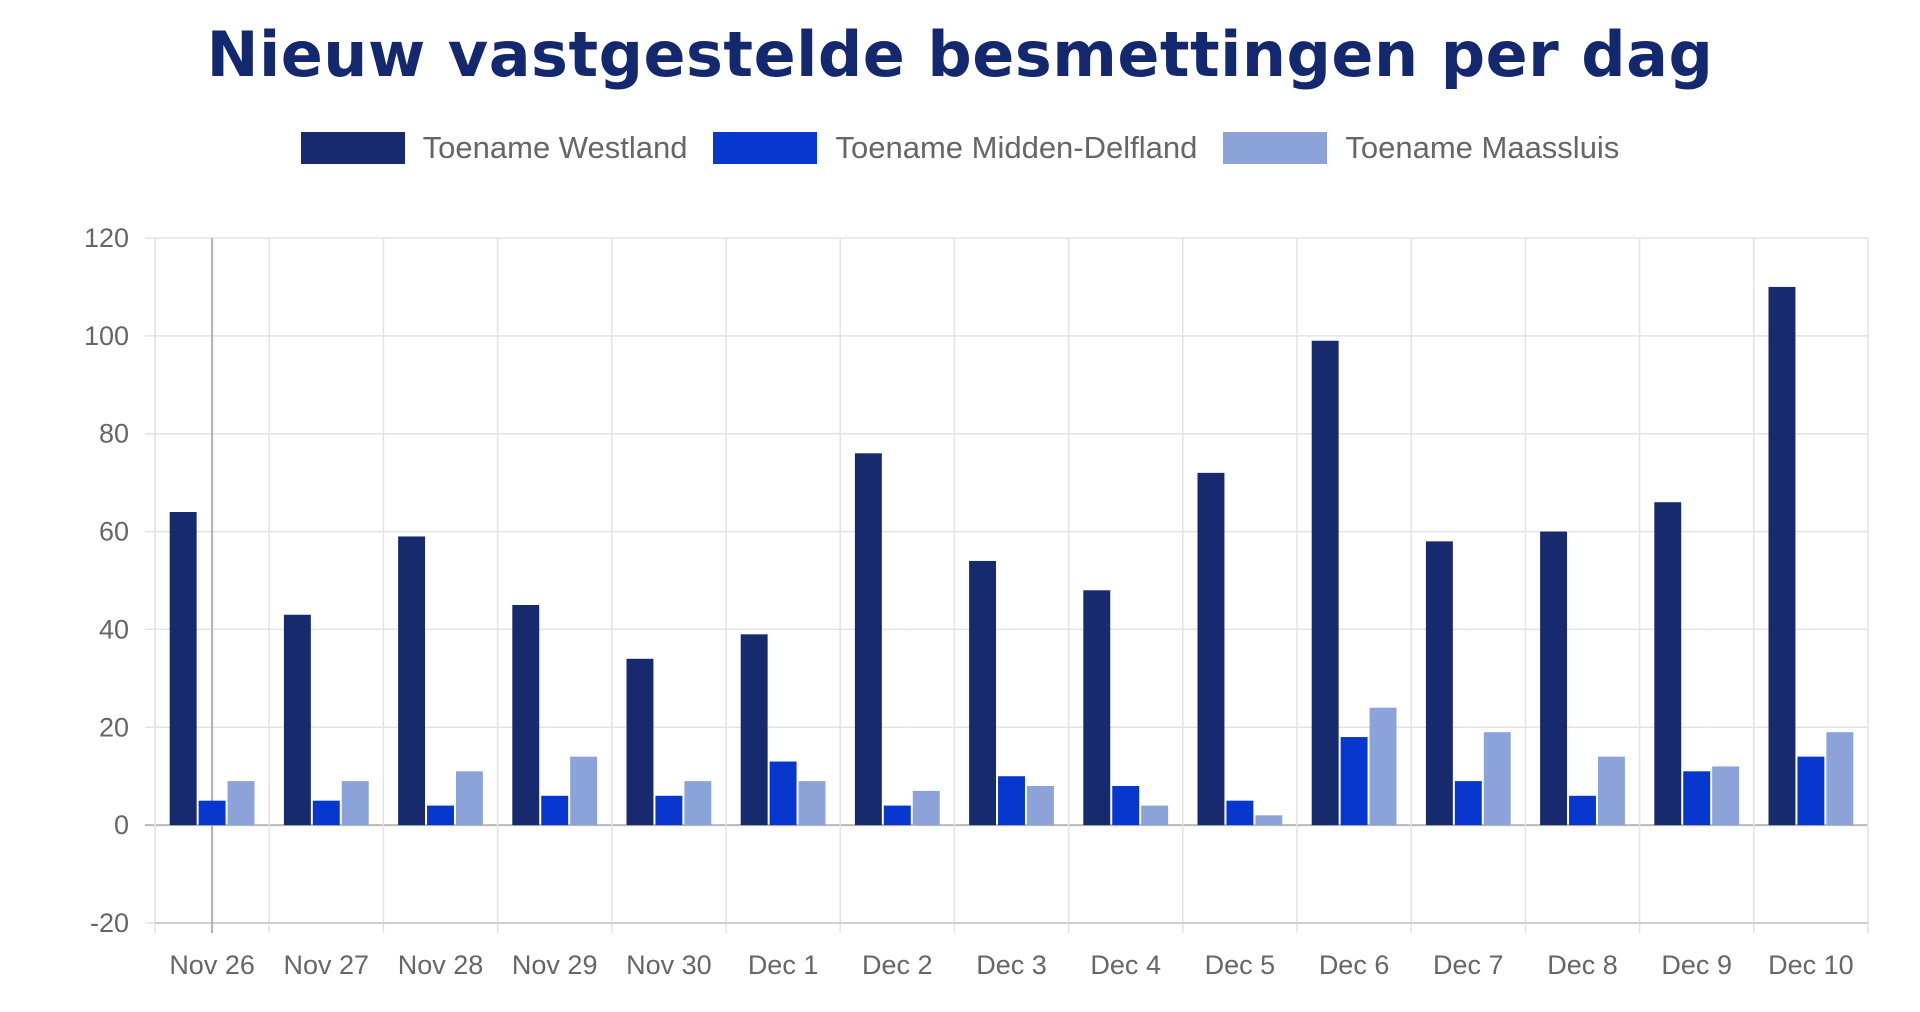 This screenshot has height=1012, width=1920. Describe the element at coordinates (1240, 965) in the screenshot. I see `x-tick-label: Dec 5` at that location.